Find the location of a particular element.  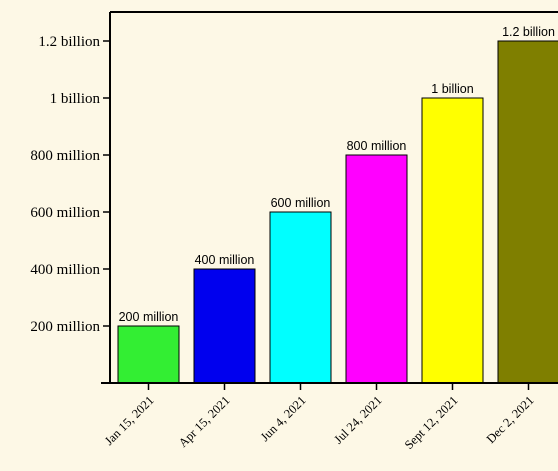

data-label-2: 400 million is located at coordinates (225, 260).